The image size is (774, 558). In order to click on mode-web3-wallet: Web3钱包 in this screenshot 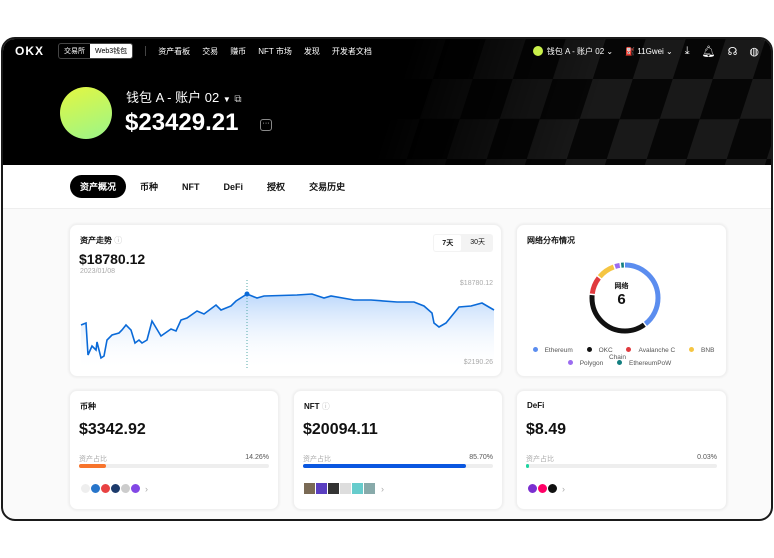, I will do `click(111, 51)`.